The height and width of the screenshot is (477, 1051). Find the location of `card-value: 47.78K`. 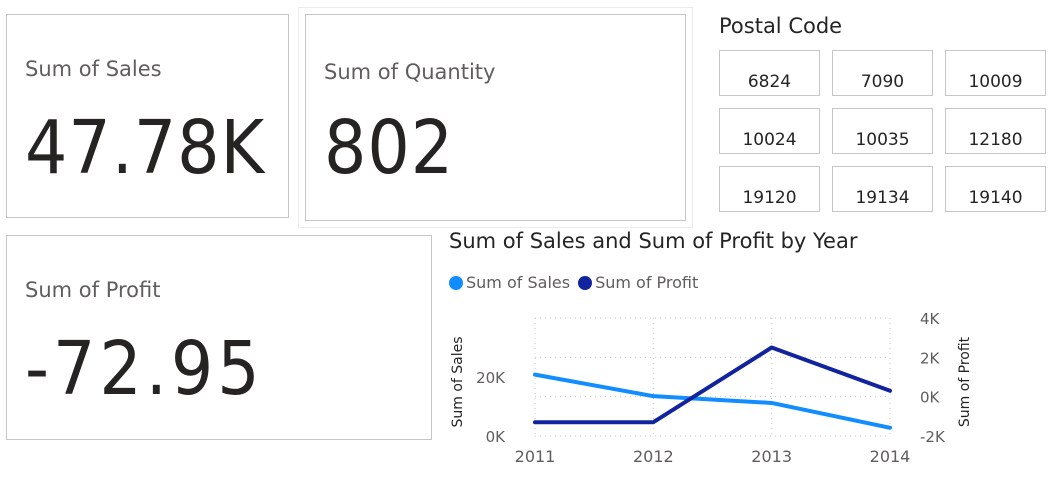

card-value: 47.78K is located at coordinates (145, 148).